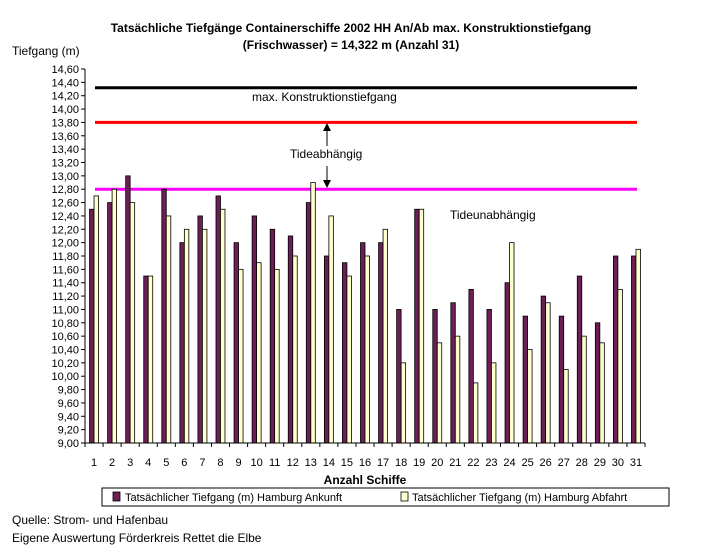 Image resolution: width=703 pixels, height=557 pixels. I want to click on y-tick-label: 11,80, so click(65, 257).